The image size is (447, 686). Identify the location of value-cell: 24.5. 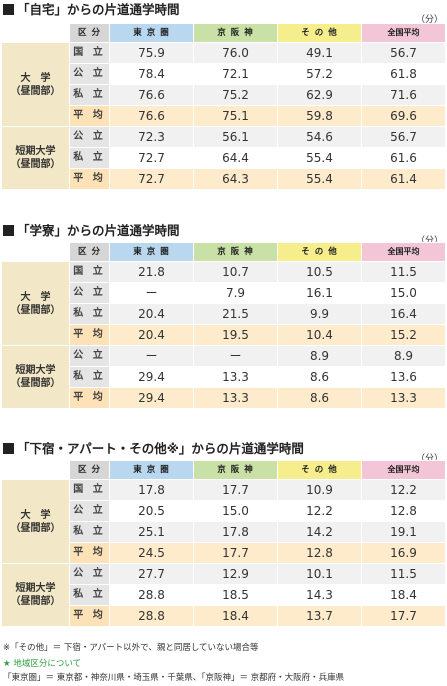
(151, 553).